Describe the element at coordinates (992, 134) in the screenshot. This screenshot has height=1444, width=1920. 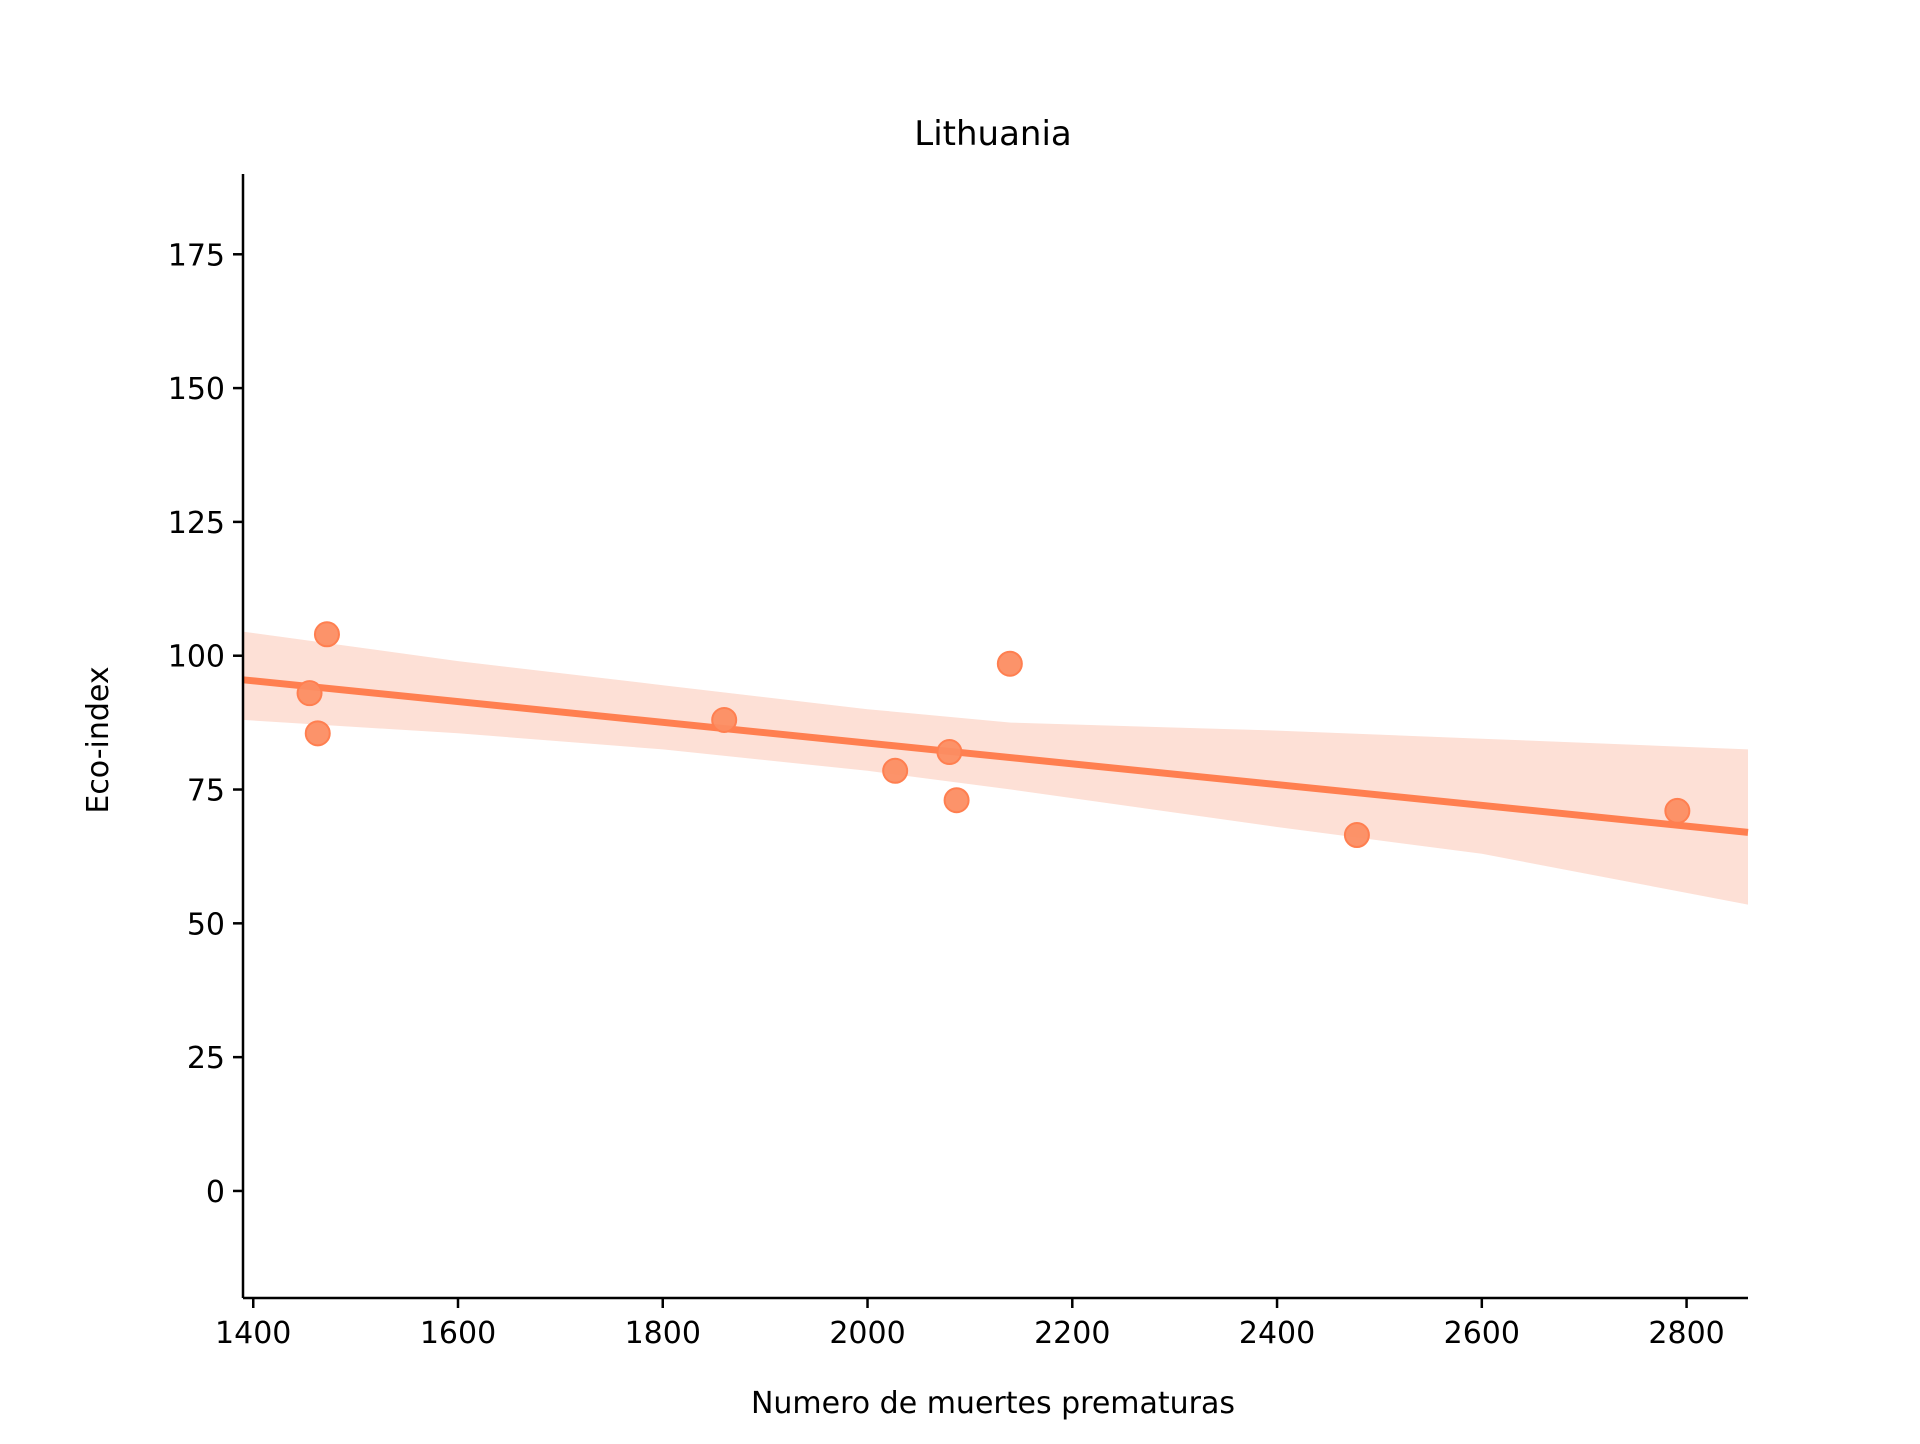
I see `chart-title: Lithuania` at that location.